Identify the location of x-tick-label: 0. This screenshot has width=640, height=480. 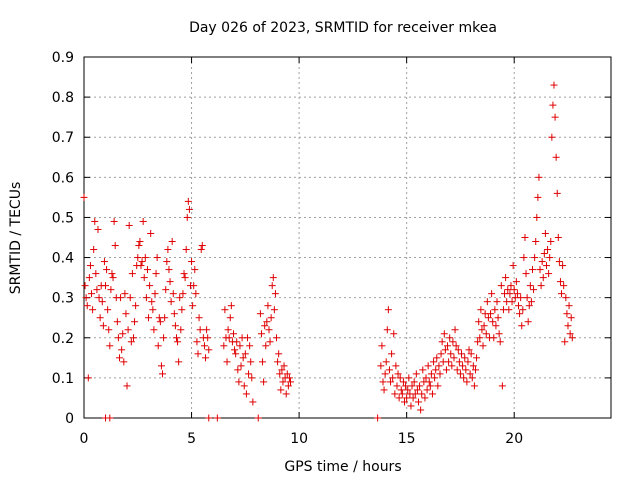
(84, 439).